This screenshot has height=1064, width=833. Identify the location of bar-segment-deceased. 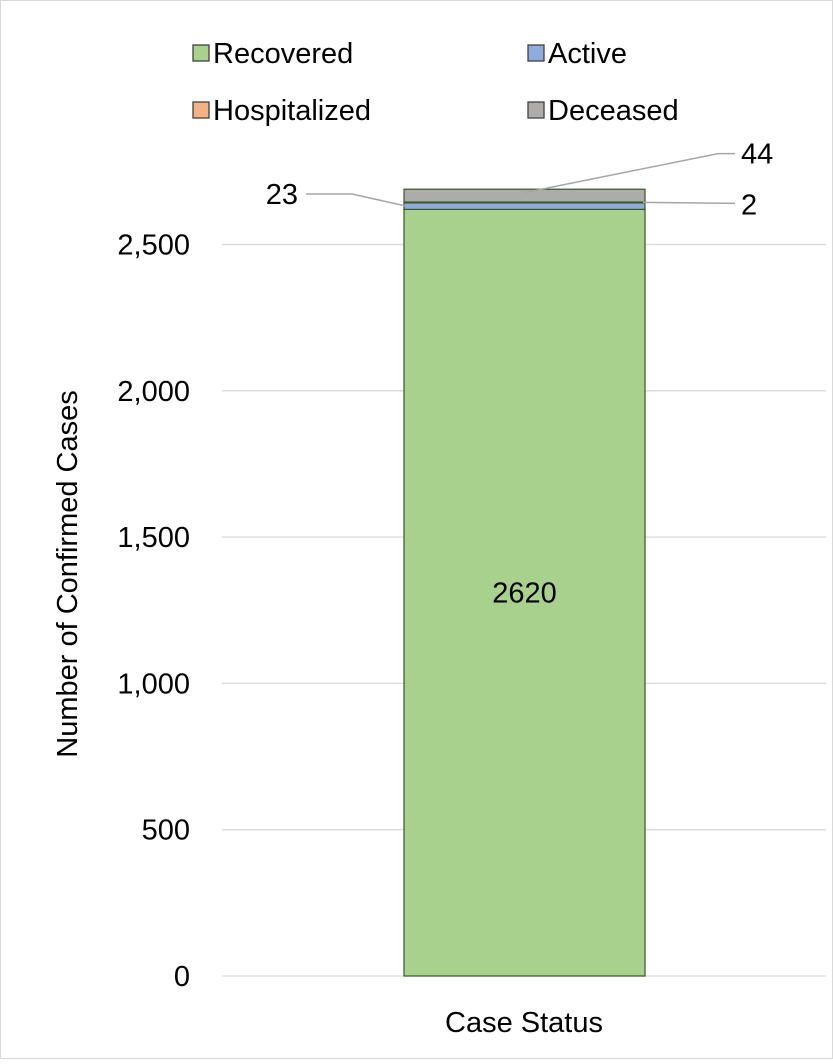
(524, 195).